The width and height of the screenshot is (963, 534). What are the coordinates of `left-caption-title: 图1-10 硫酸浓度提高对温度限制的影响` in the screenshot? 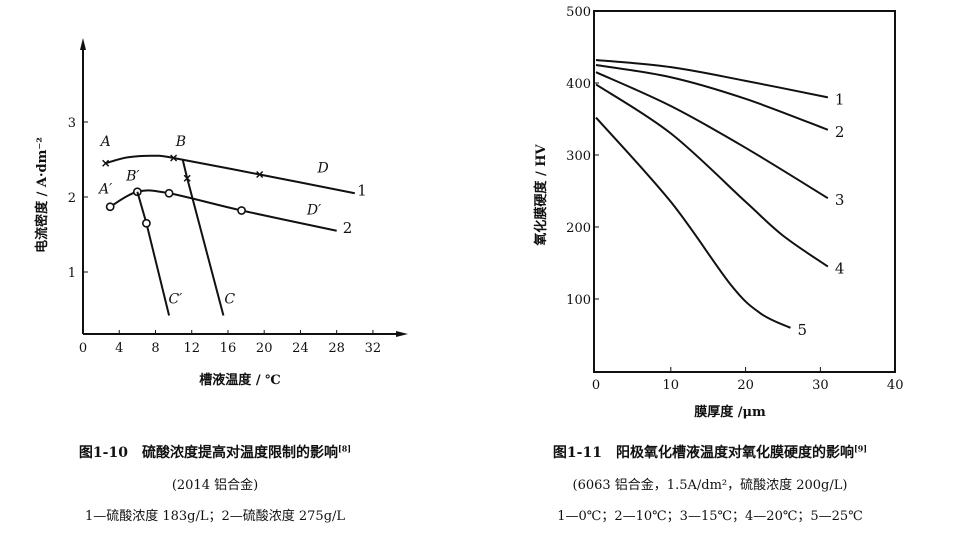 It's located at (208, 453).